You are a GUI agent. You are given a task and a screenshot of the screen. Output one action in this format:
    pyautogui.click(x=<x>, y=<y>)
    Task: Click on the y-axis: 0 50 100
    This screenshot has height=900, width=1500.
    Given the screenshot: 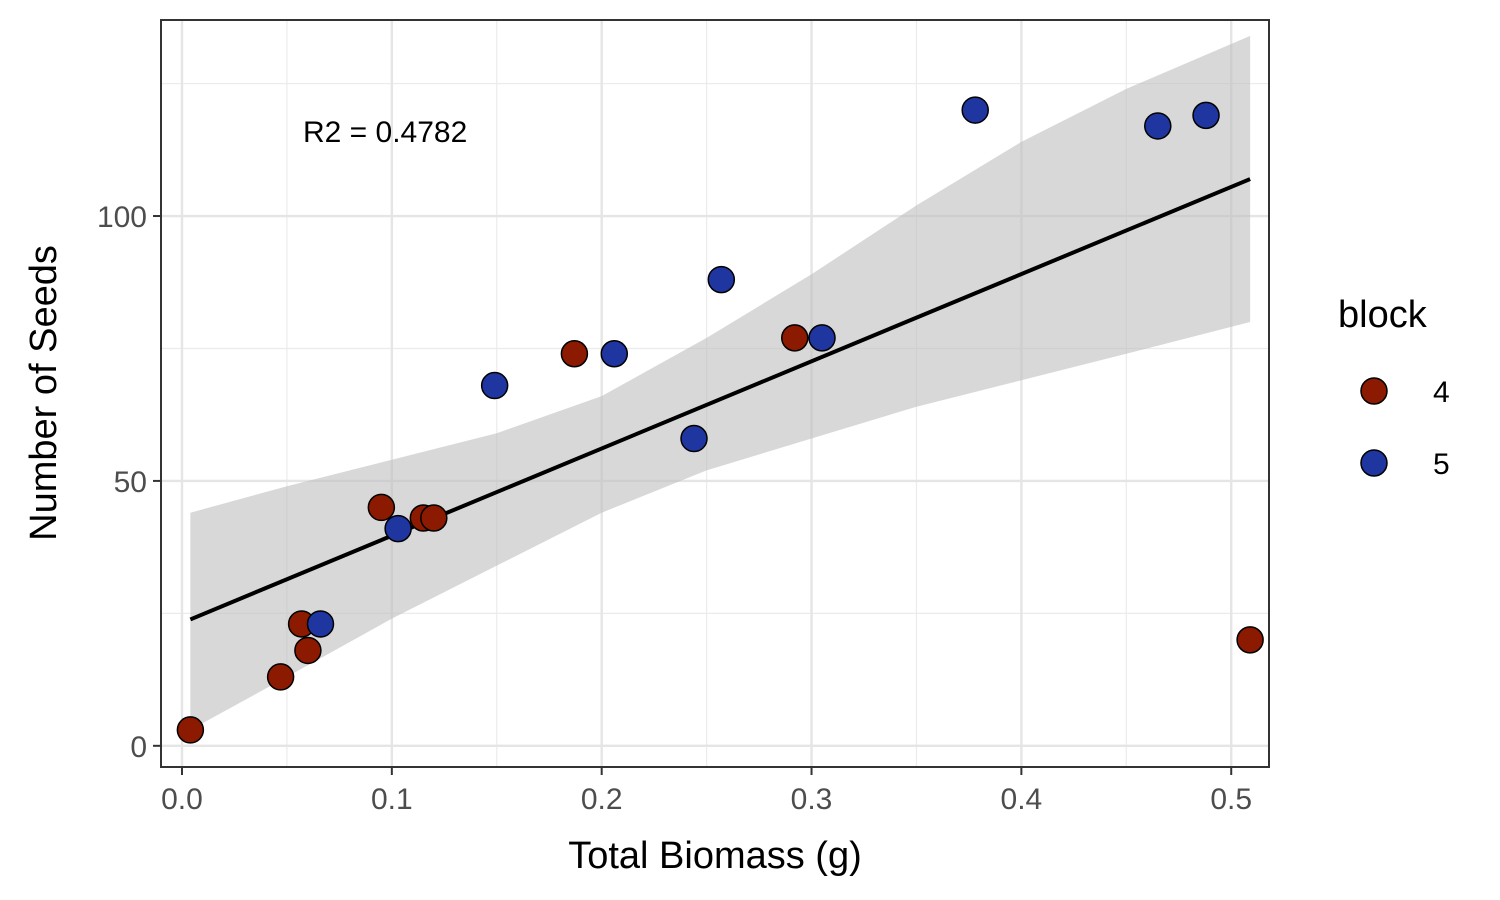 What is the action you would take?
    pyautogui.click(x=129, y=482)
    